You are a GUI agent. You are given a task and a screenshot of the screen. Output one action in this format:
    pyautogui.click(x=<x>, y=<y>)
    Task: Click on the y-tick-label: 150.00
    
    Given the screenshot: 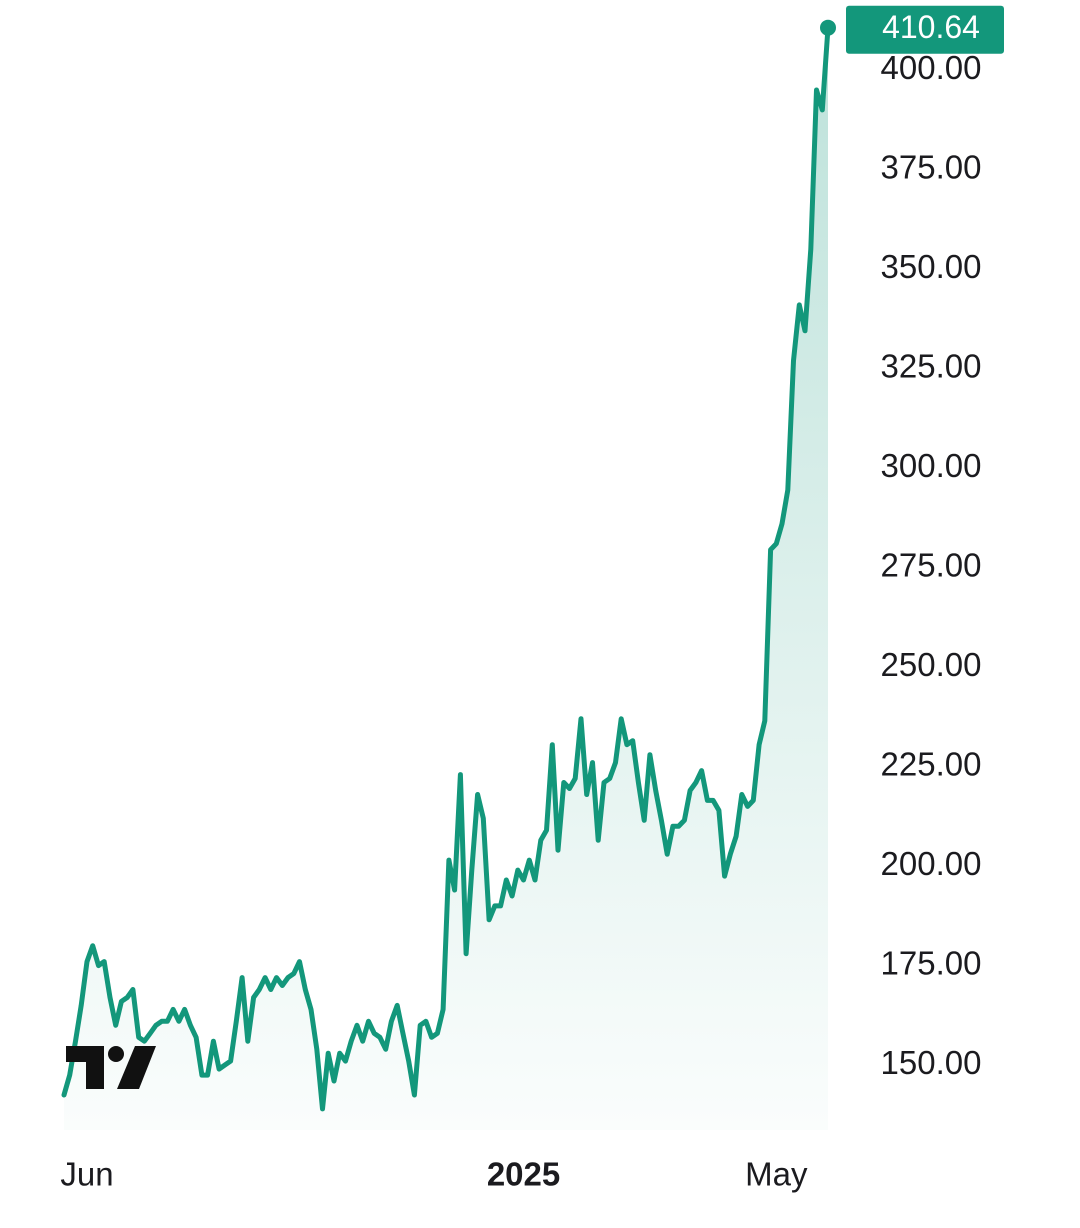 What is the action you would take?
    pyautogui.click(x=931, y=1062)
    